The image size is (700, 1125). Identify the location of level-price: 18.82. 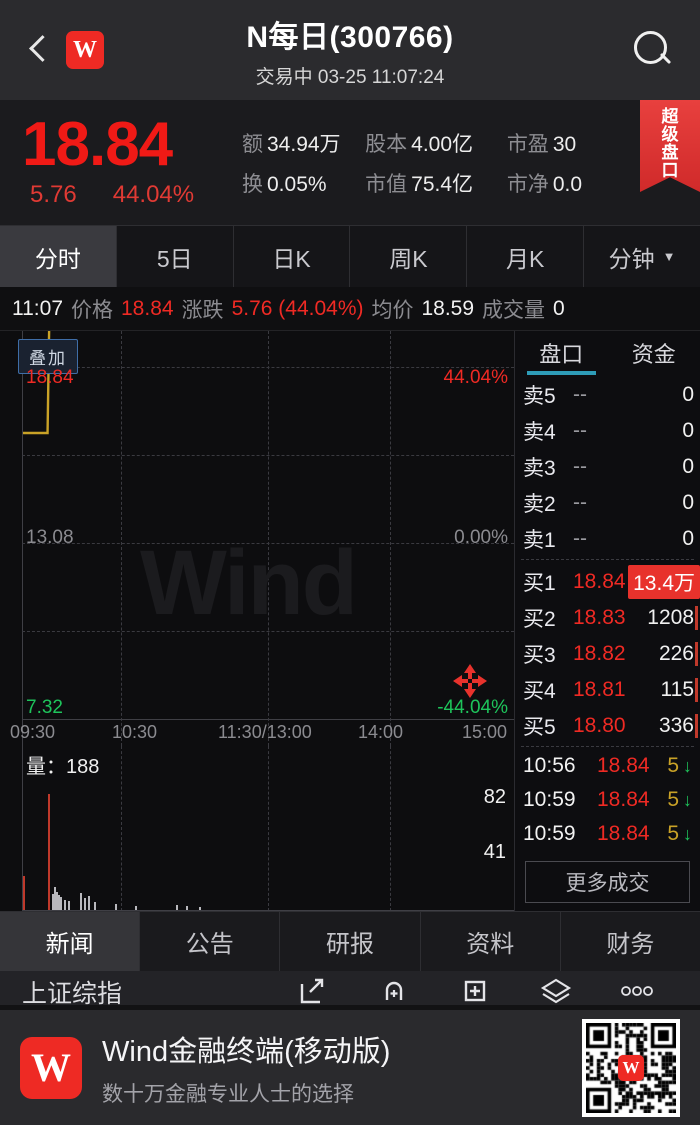
(599, 653).